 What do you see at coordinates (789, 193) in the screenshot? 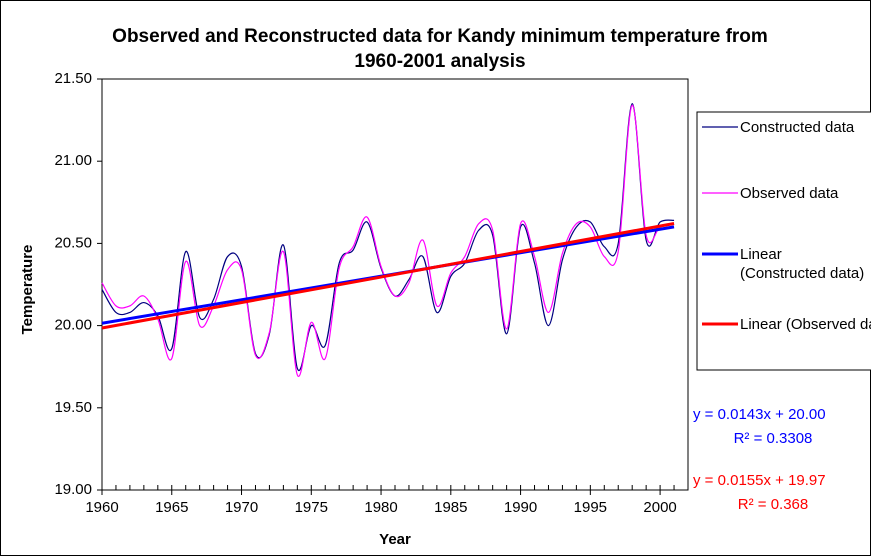
I see `legend-label: Observed data` at bounding box center [789, 193].